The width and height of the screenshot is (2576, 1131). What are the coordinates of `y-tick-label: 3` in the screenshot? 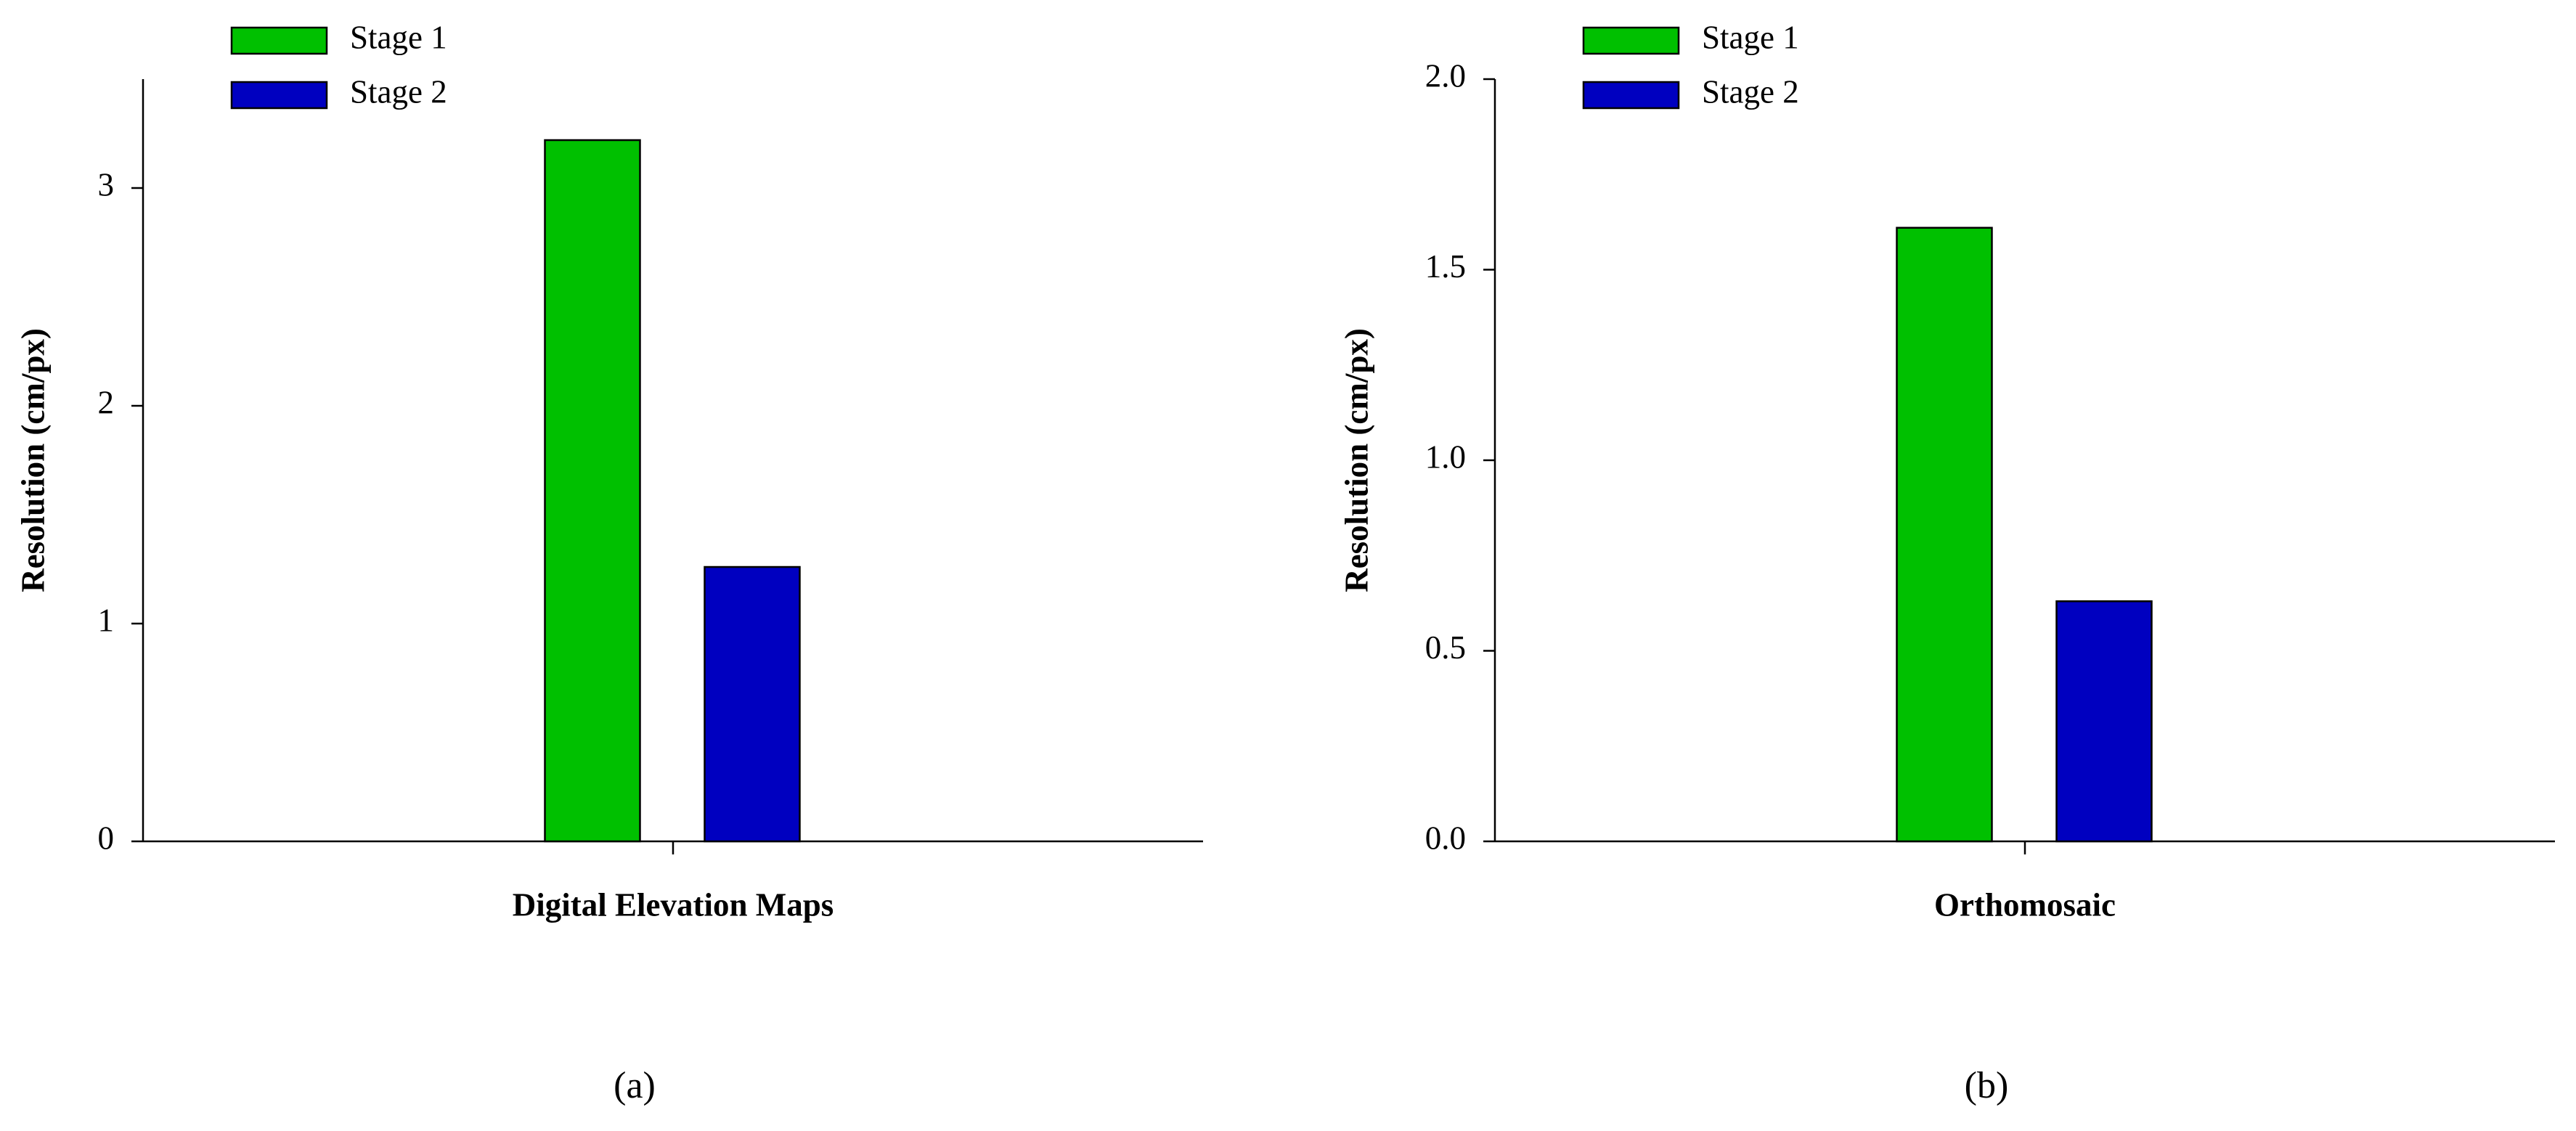 It's located at (106, 184).